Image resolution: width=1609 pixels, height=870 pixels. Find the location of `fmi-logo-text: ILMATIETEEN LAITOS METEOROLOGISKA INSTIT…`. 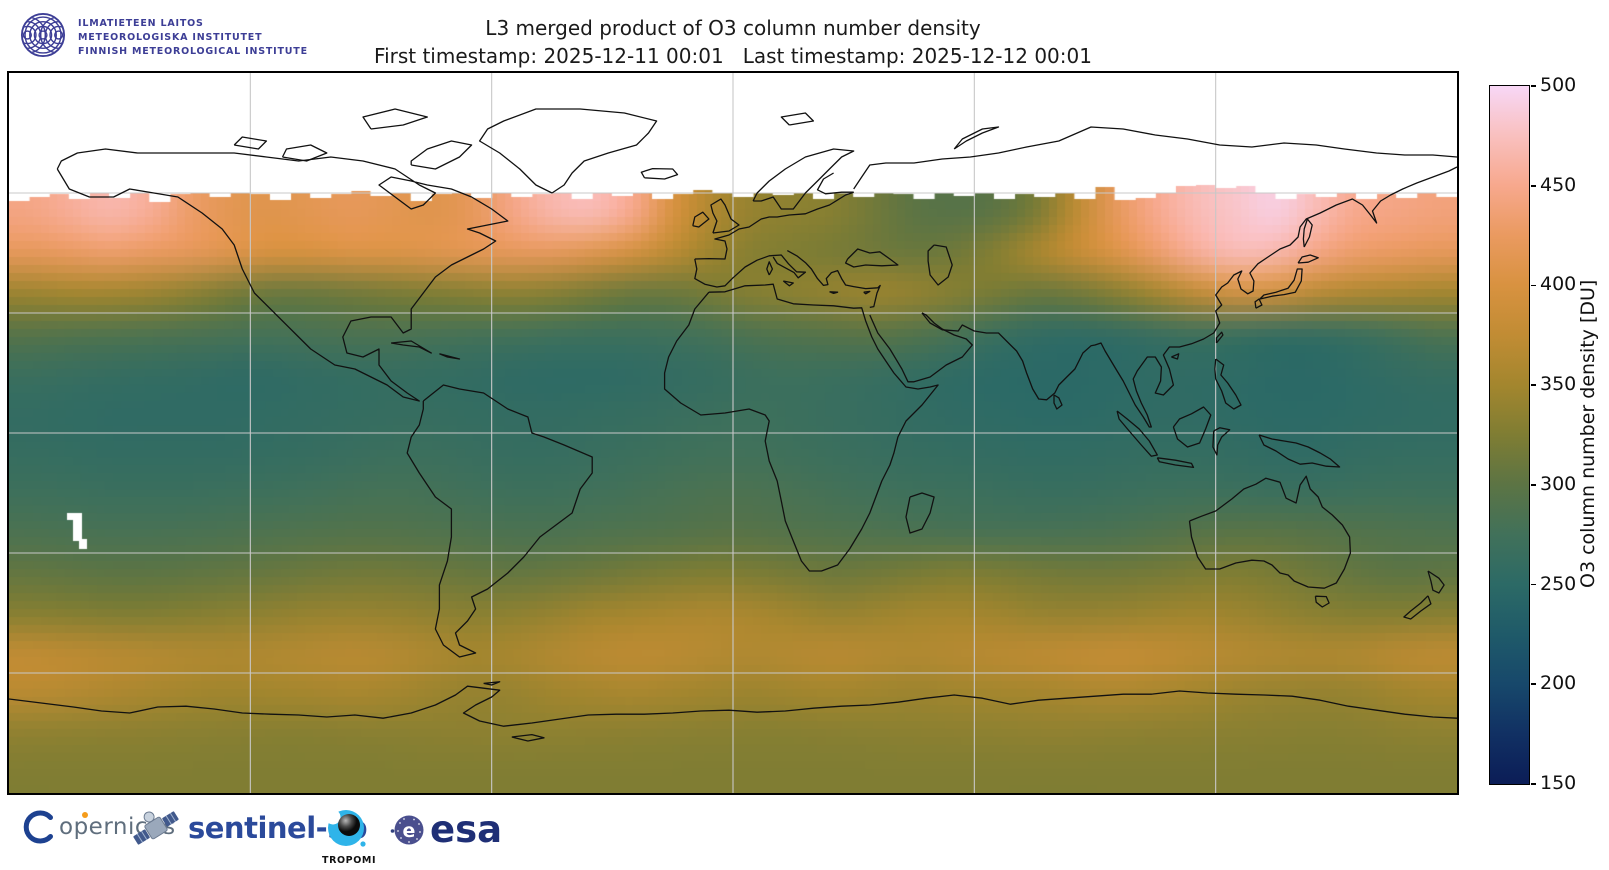

fmi-logo-text: ILMATIETEEN LAITOS METEOROLOGISKA INSTIT… is located at coordinates (193, 37).